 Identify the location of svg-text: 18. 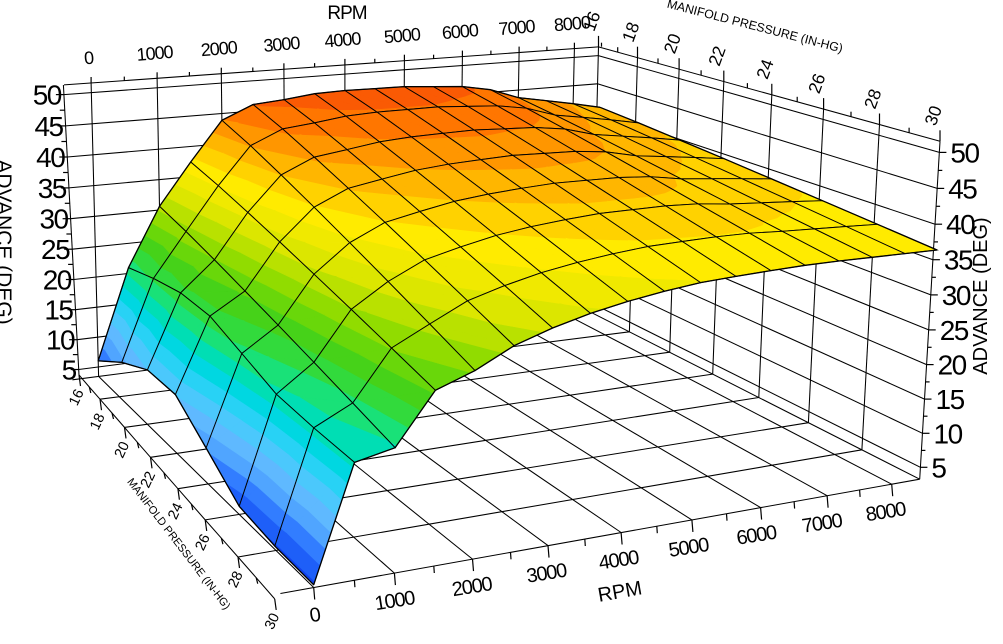
(97, 421).